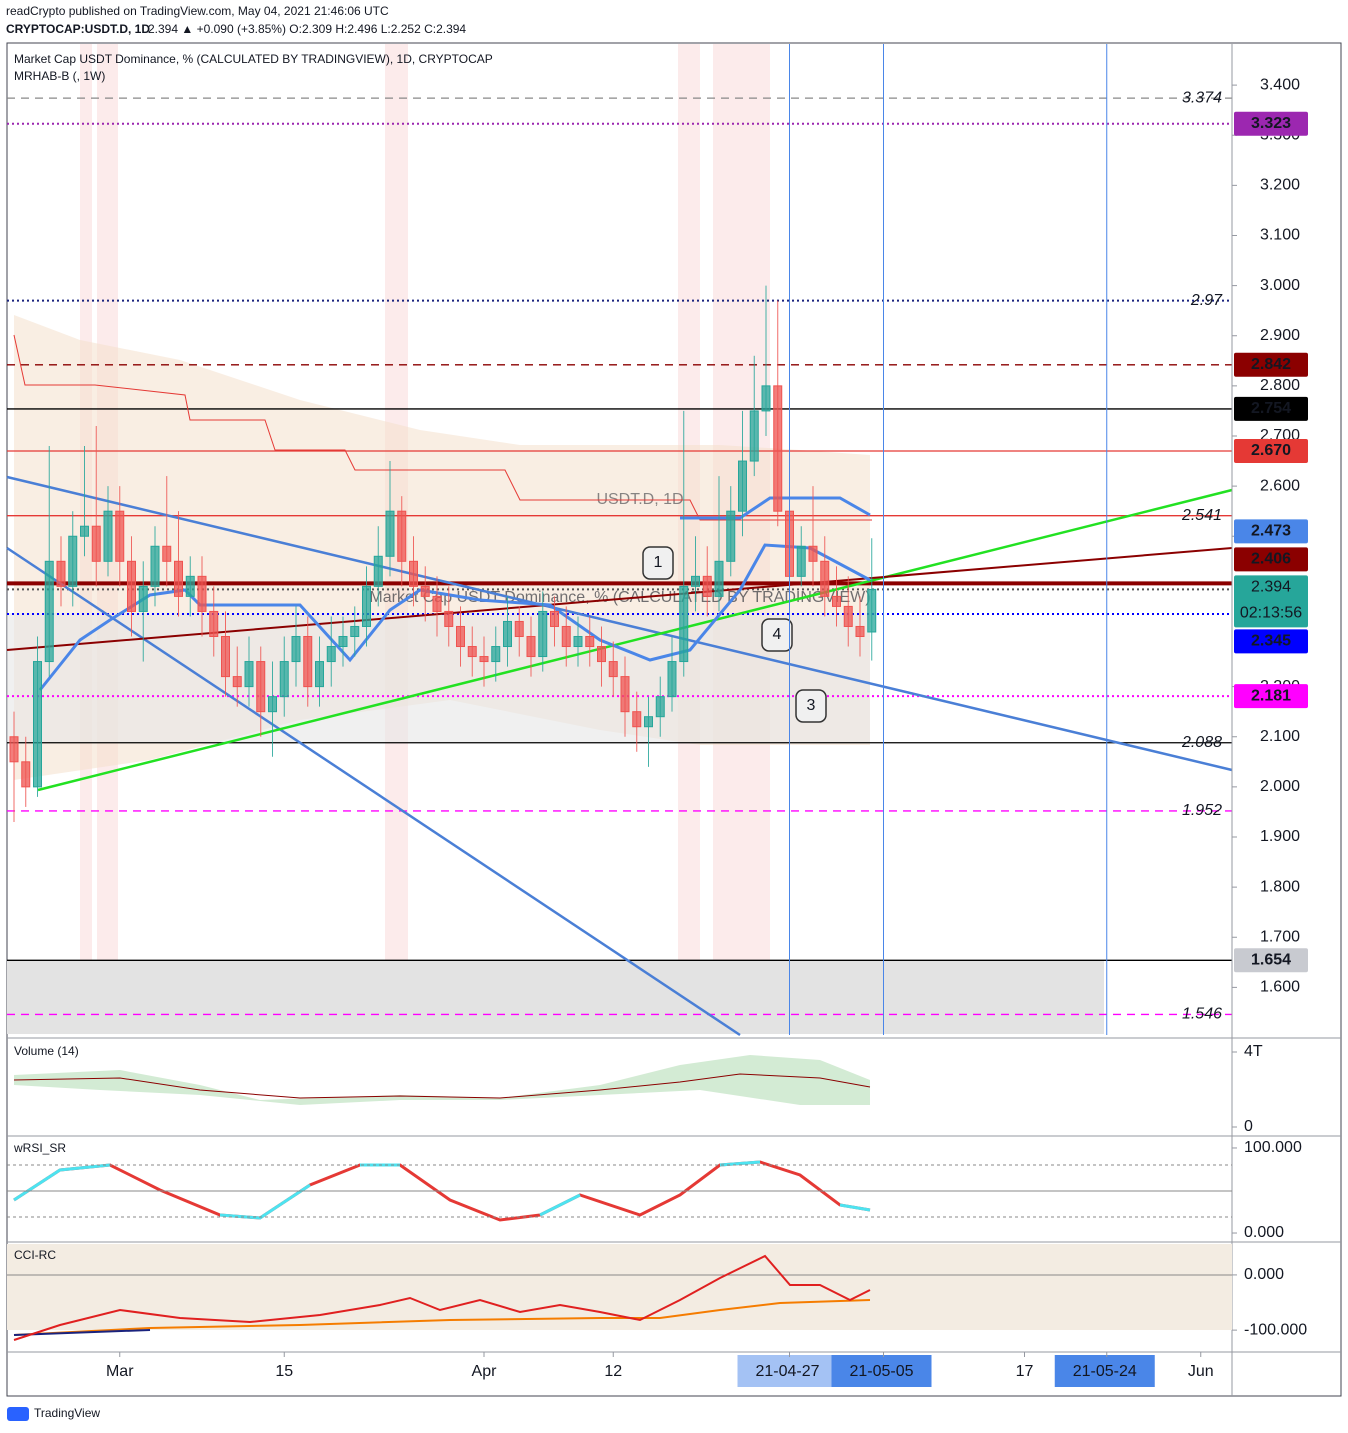 Image resolution: width=1348 pixels, height=1433 pixels. Describe the element at coordinates (284, 1371) in the screenshot. I see `x-tick-label: 15` at that location.